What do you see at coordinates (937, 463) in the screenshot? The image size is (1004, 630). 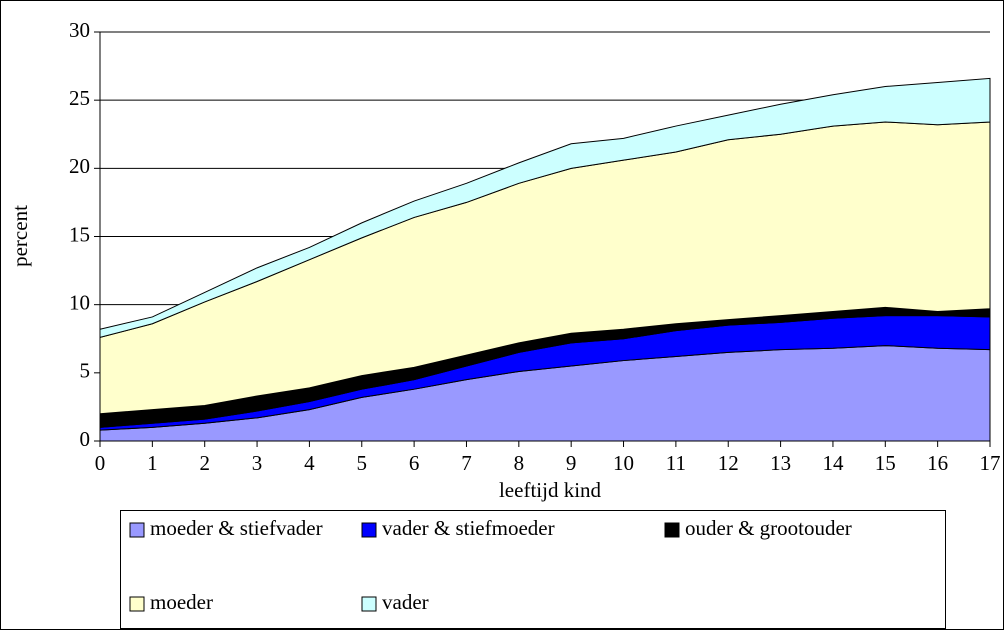 I see `x-tick-label: 16` at bounding box center [937, 463].